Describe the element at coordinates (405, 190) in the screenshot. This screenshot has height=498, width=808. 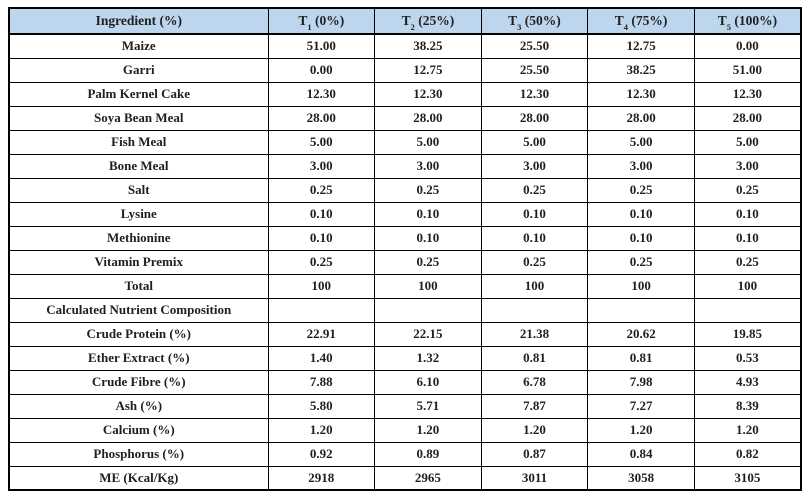
I see `table-row: Salt 0.25 0.25 0.25 0.25 0.25` at that location.